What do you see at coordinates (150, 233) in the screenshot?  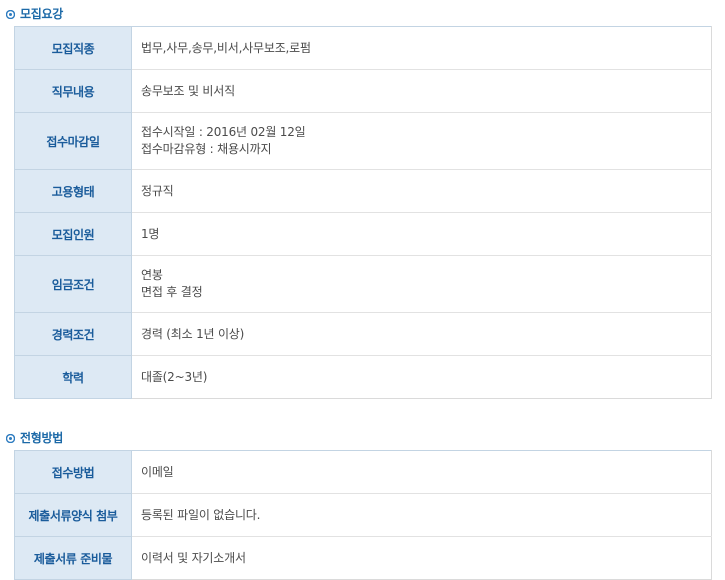 I see `value-line: 1명` at bounding box center [150, 233].